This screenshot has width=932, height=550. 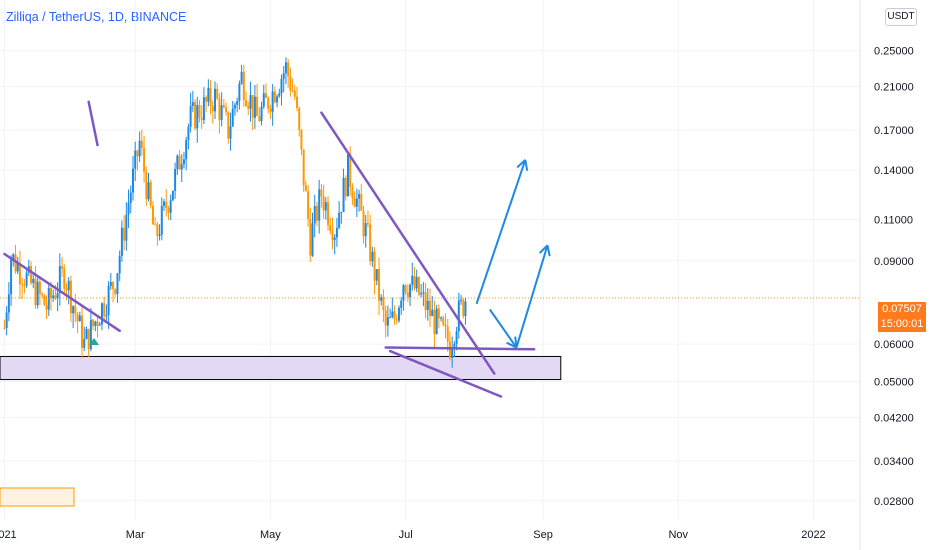 I want to click on x-tick-label: May, so click(x=270, y=535).